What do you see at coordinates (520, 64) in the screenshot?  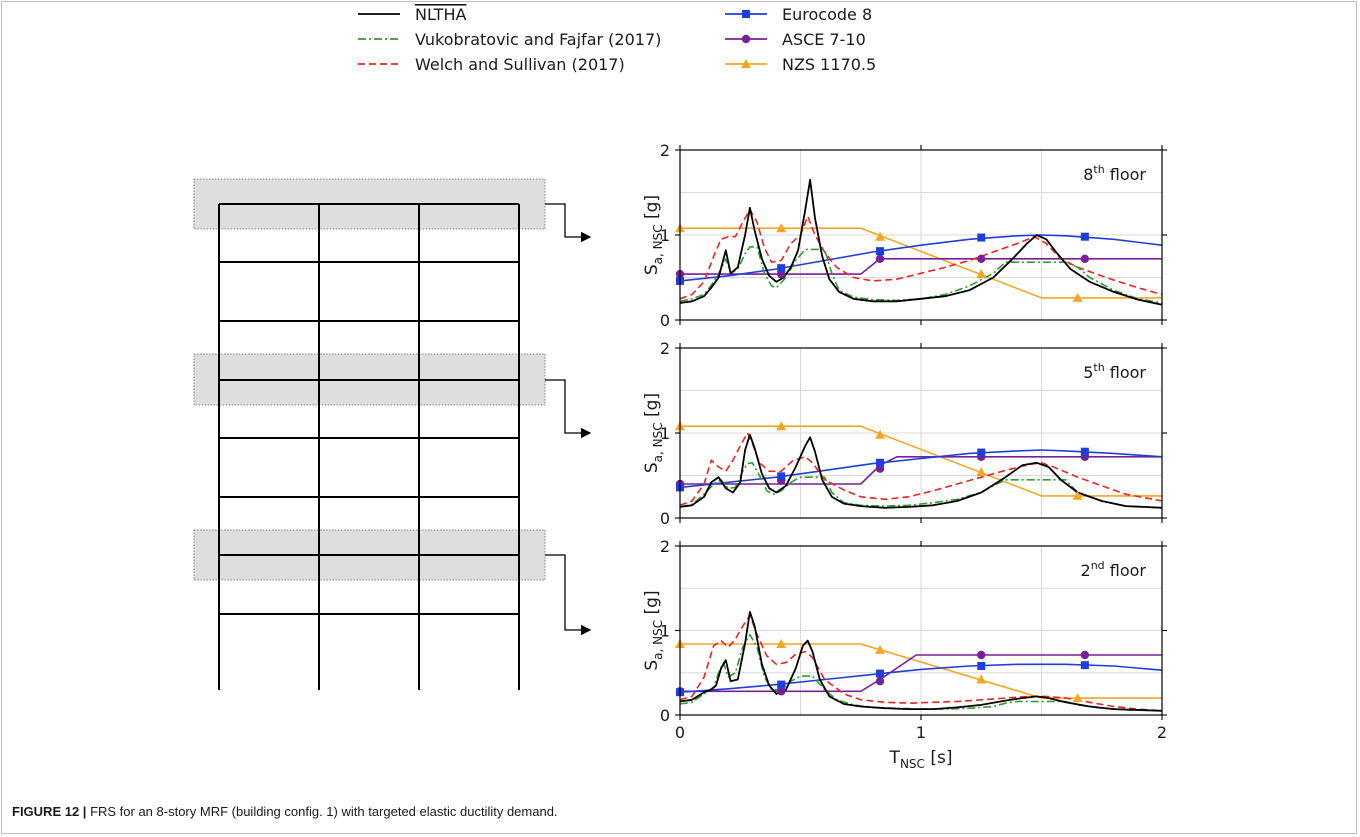 I see `legend-label-ws: Welch and Sullivan (2017)` at bounding box center [520, 64].